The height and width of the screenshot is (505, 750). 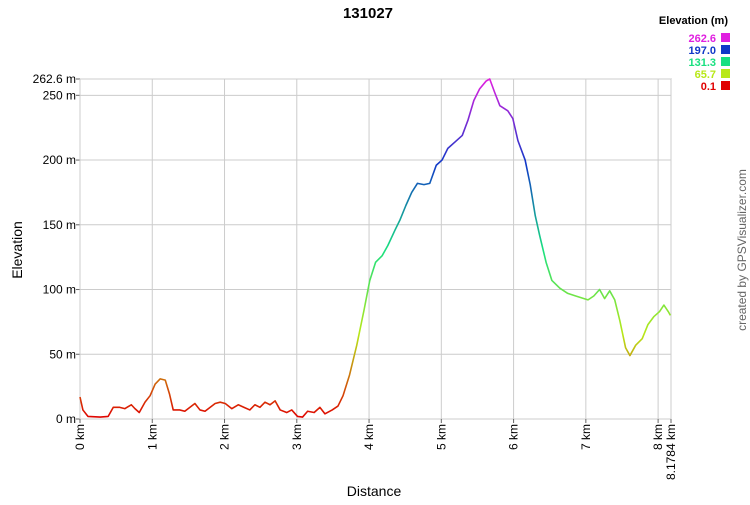 I want to click on credit: created by GPSVisualizer.com, so click(x=742, y=250).